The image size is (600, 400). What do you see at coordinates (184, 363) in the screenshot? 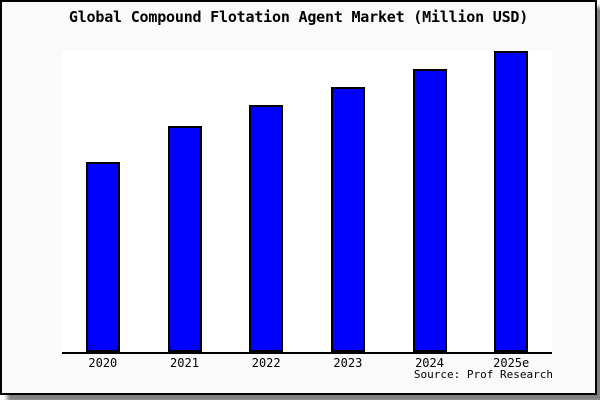
I see `x-tick-label: 2021` at bounding box center [184, 363].